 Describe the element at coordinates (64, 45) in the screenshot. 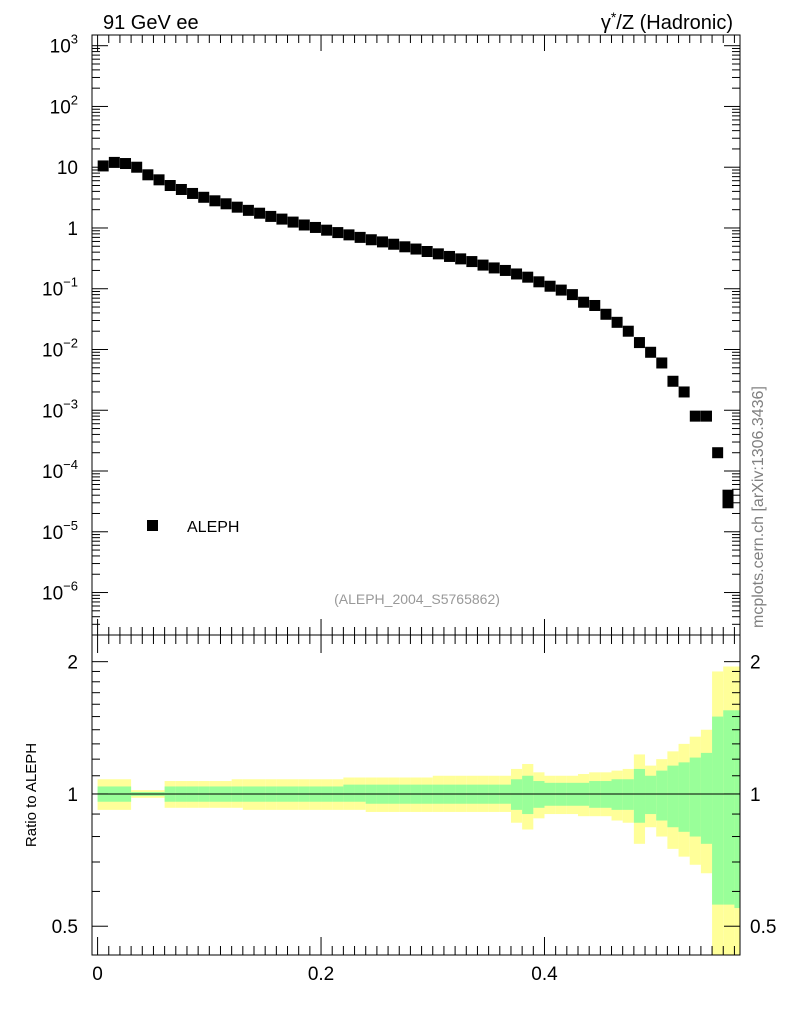

I see `y-tick-label: 10³` at that location.